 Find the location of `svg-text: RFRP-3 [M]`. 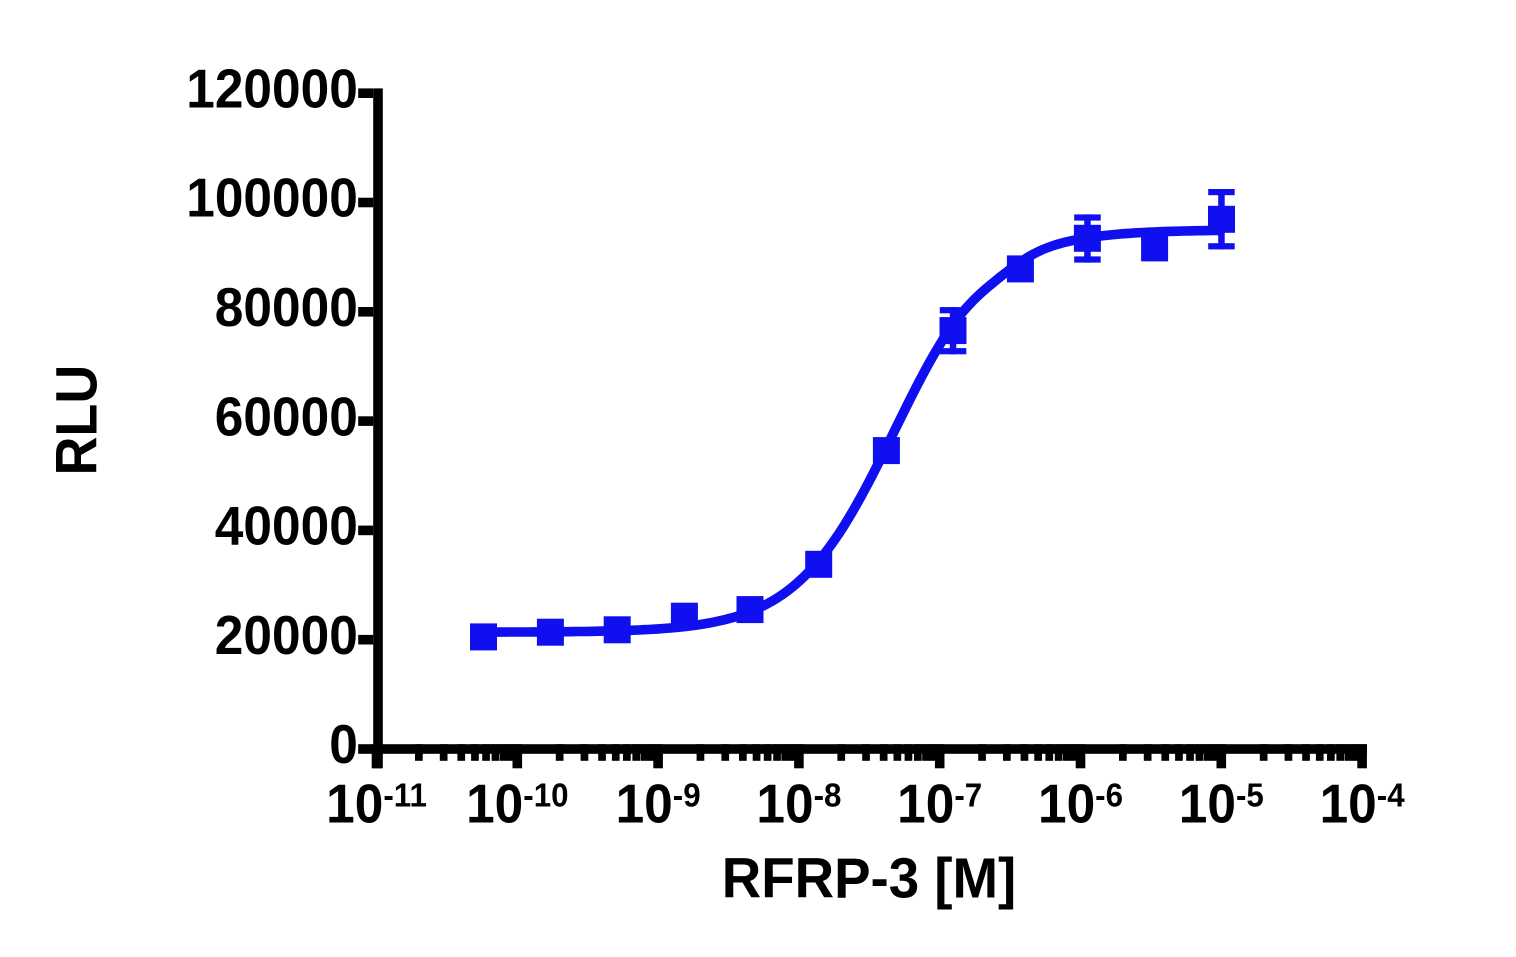

svg-text: RFRP-3 [M] is located at coordinates (869, 877).